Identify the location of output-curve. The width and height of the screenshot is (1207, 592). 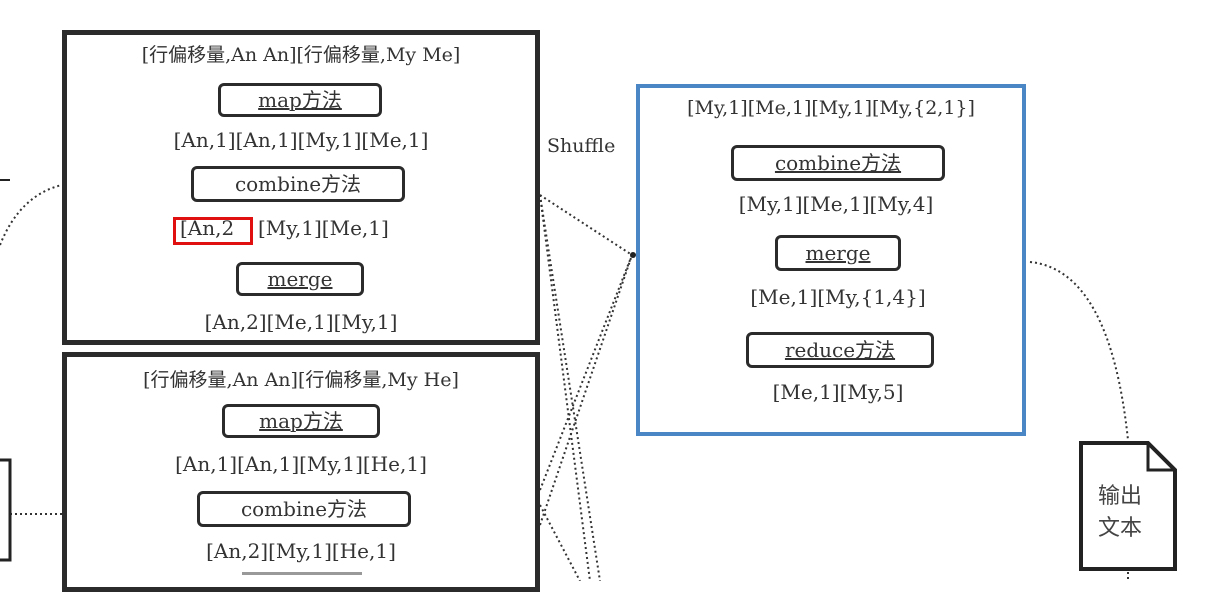
(1079, 351).